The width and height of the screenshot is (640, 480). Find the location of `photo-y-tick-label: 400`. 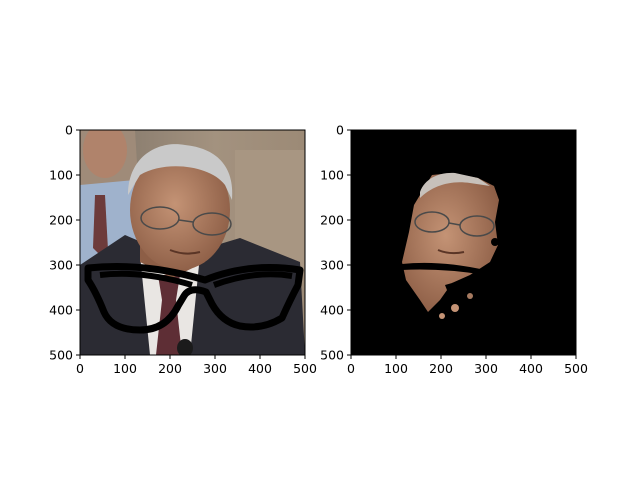

photo-y-tick-label: 400 is located at coordinates (61, 310).